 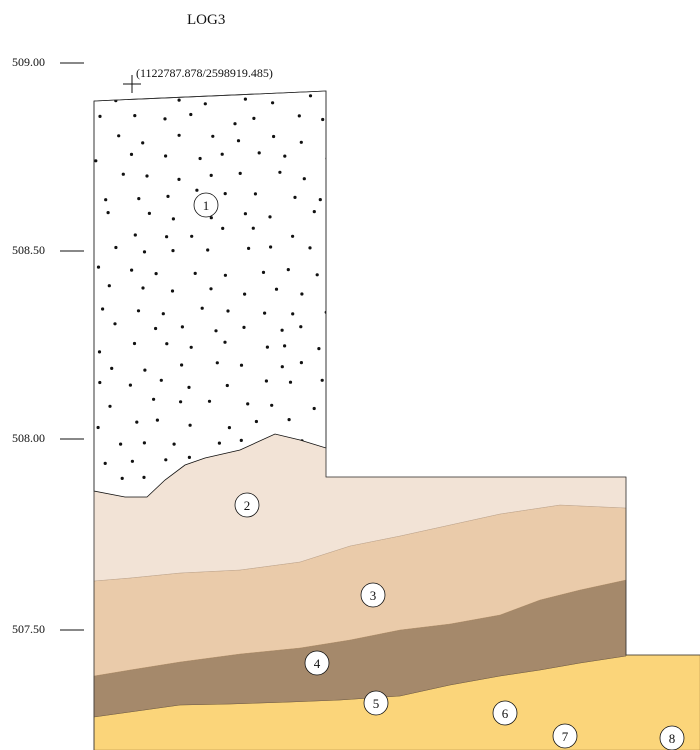 I want to click on elevation-label-508: 508.00, so click(x=28, y=438).